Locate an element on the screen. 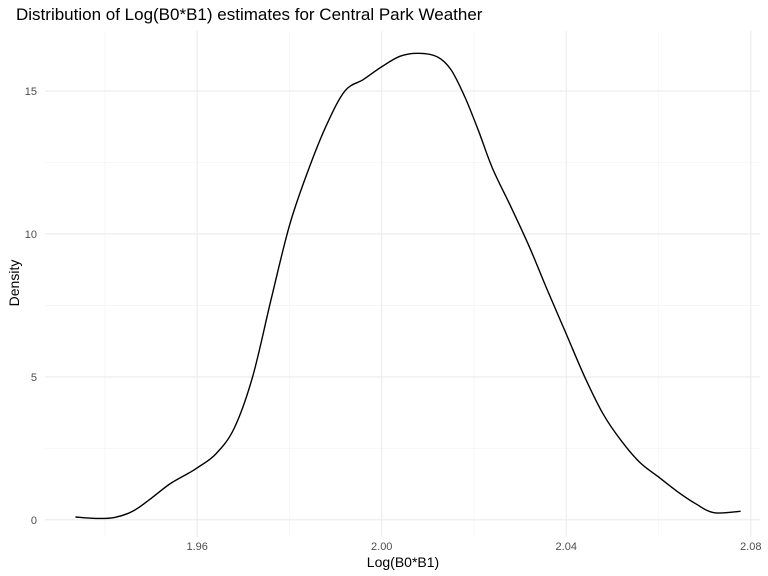 Image resolution: width=768 pixels, height=576 pixels. y-tick-label: 10 is located at coordinates (31, 235).